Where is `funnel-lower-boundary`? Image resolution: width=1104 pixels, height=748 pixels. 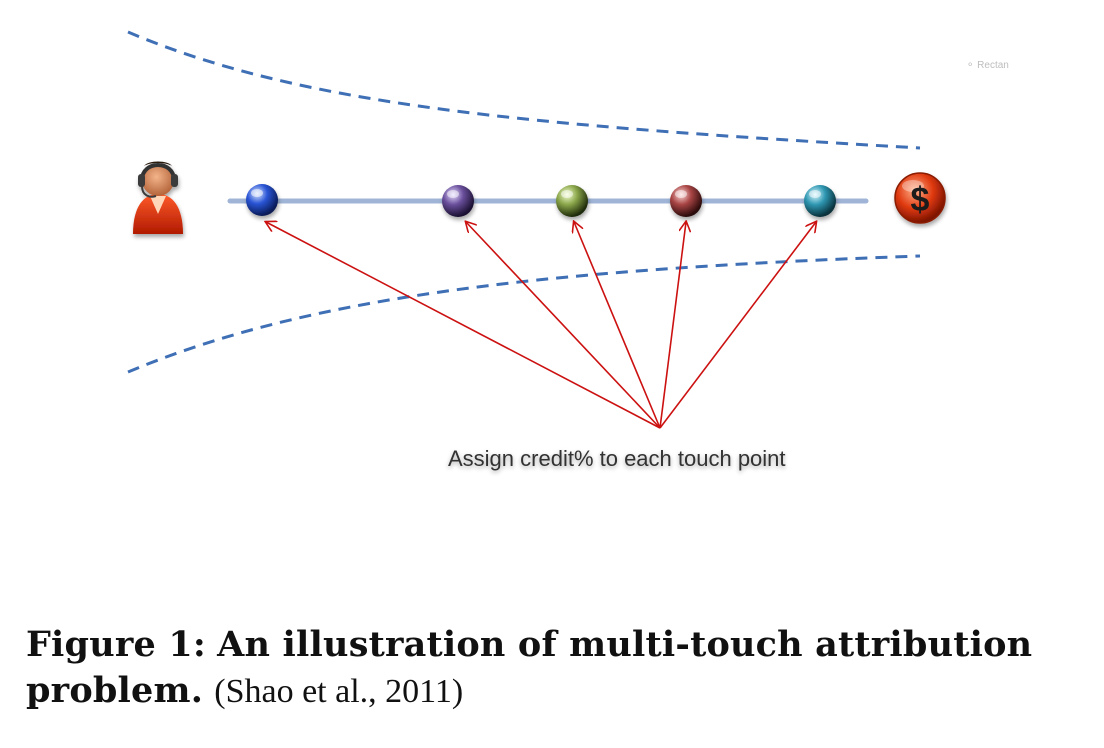
funnel-lower-boundary is located at coordinates (524, 314).